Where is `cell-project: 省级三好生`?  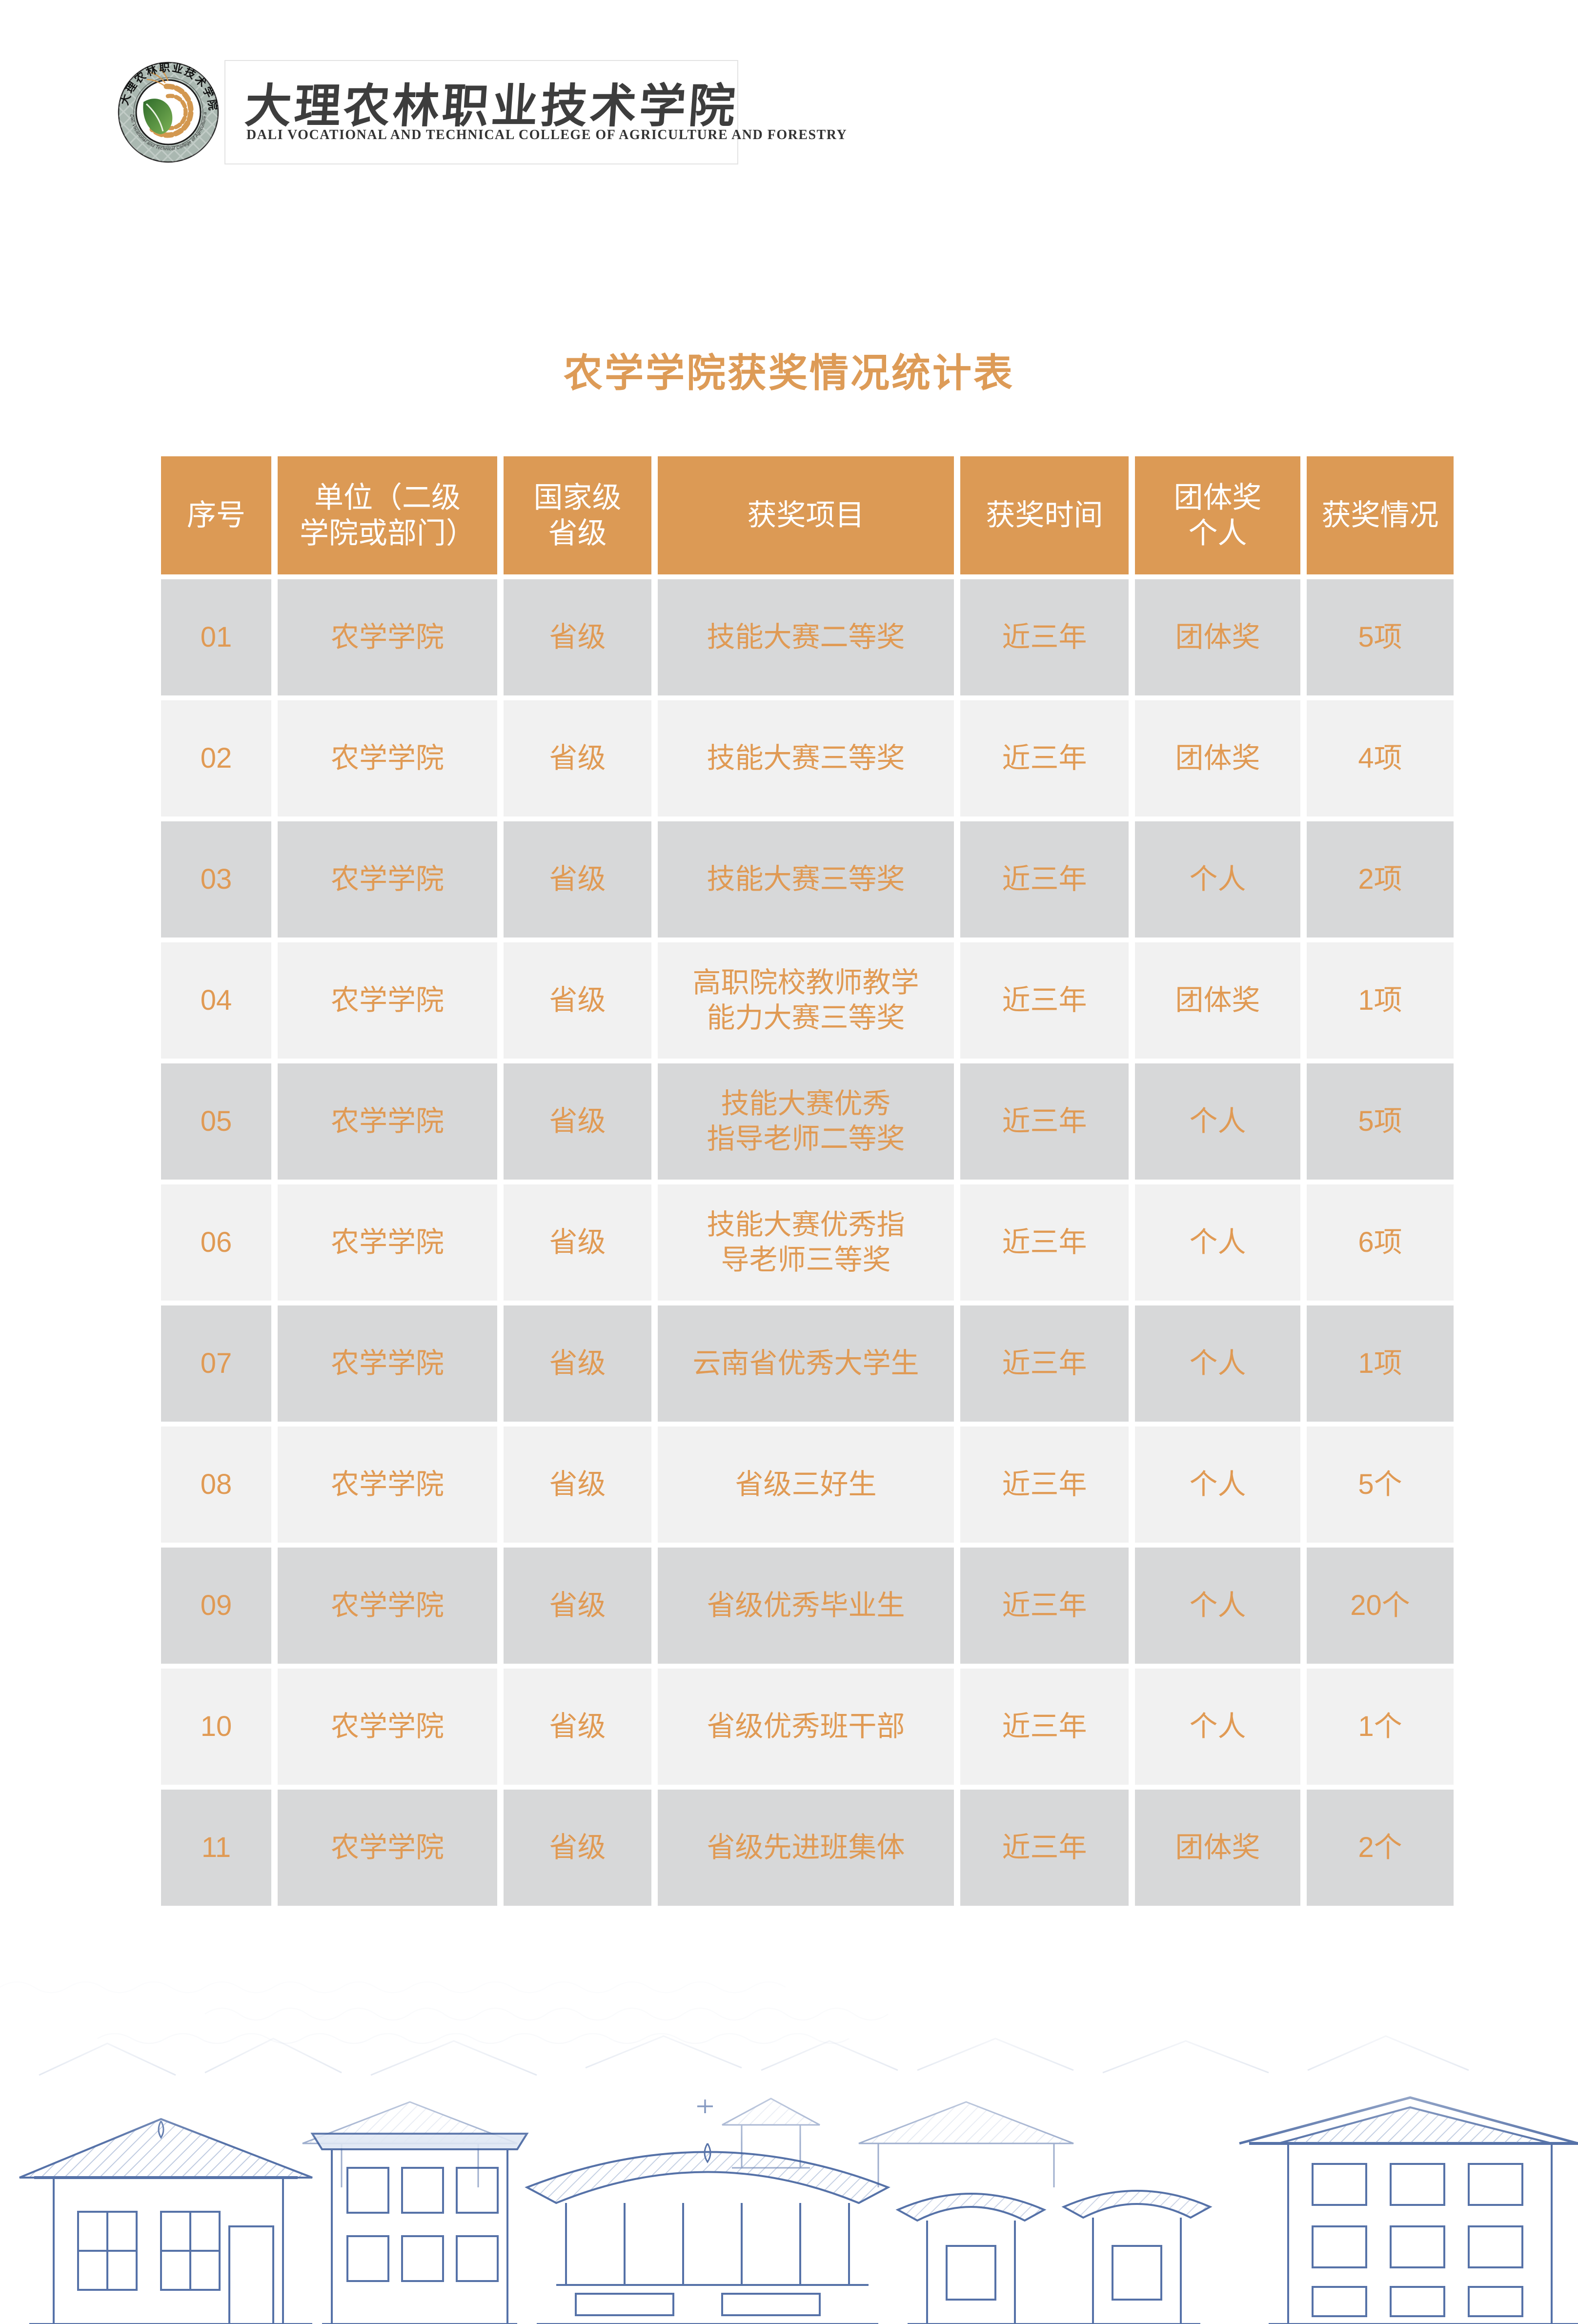 cell-project: 省级三好生 is located at coordinates (806, 1485).